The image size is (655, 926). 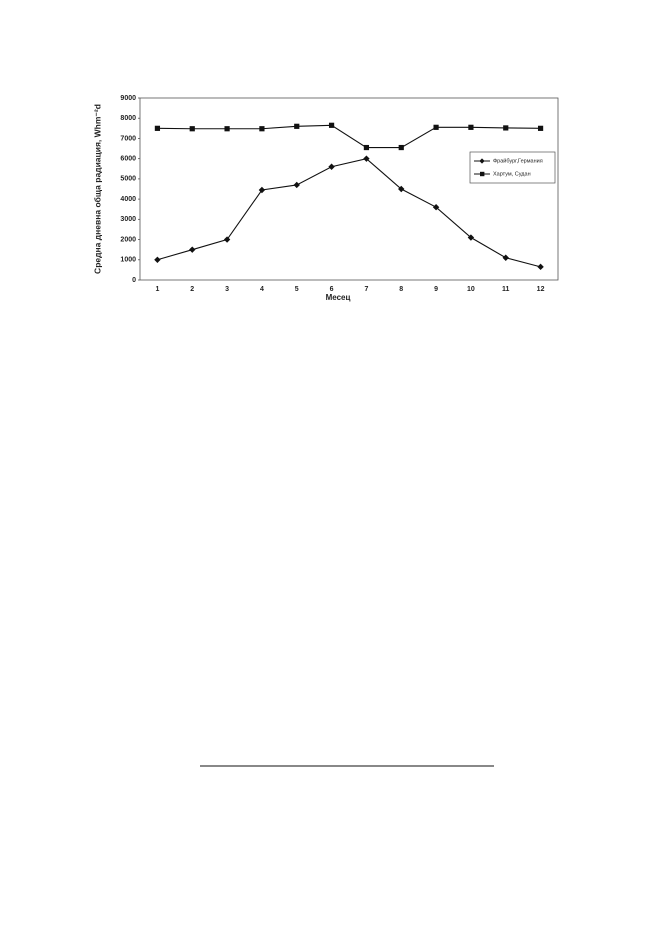 I want to click on legend-label: Хартум, Судан, so click(x=512, y=174).